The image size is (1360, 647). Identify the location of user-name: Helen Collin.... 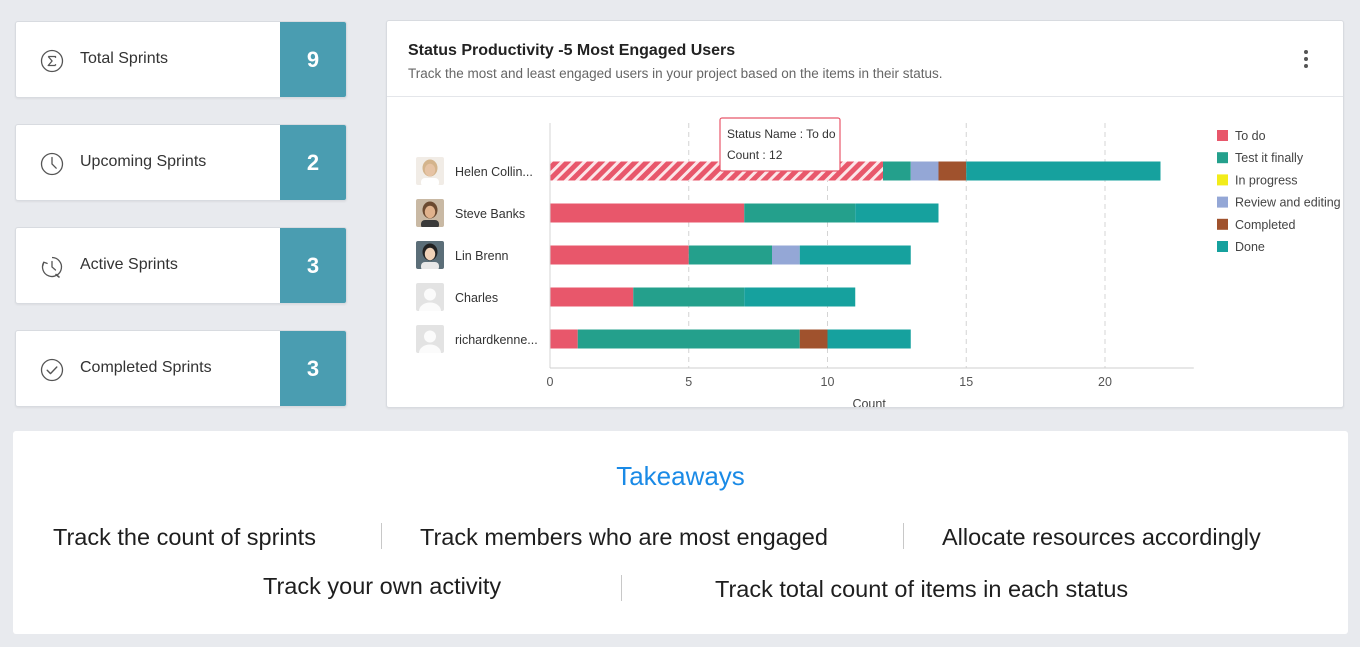
(494, 172).